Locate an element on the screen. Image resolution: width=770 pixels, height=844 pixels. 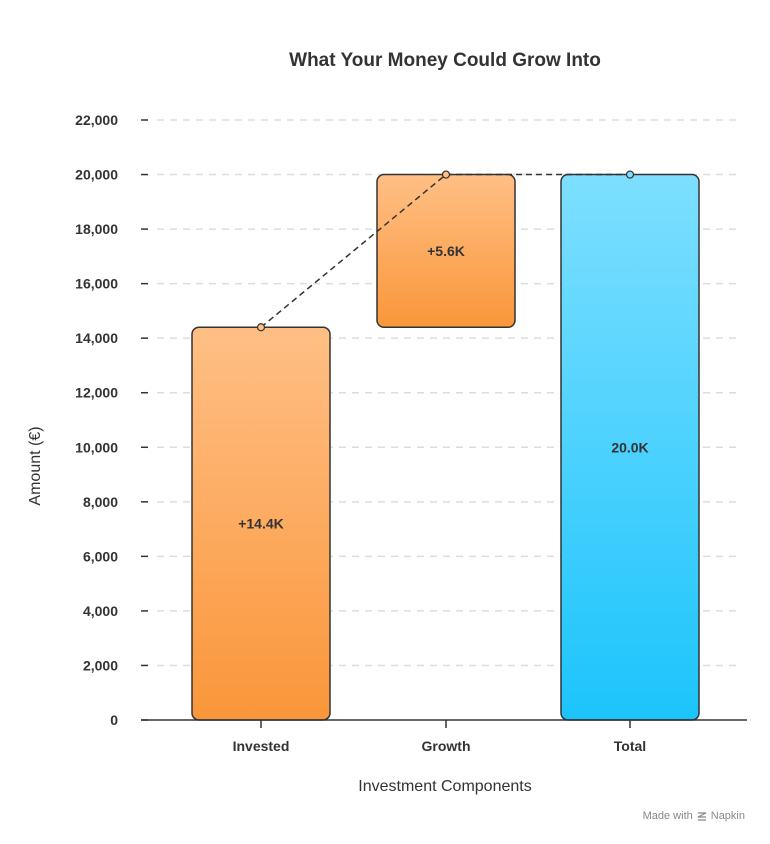
data-label-growth: +5.6K is located at coordinates (446, 251).